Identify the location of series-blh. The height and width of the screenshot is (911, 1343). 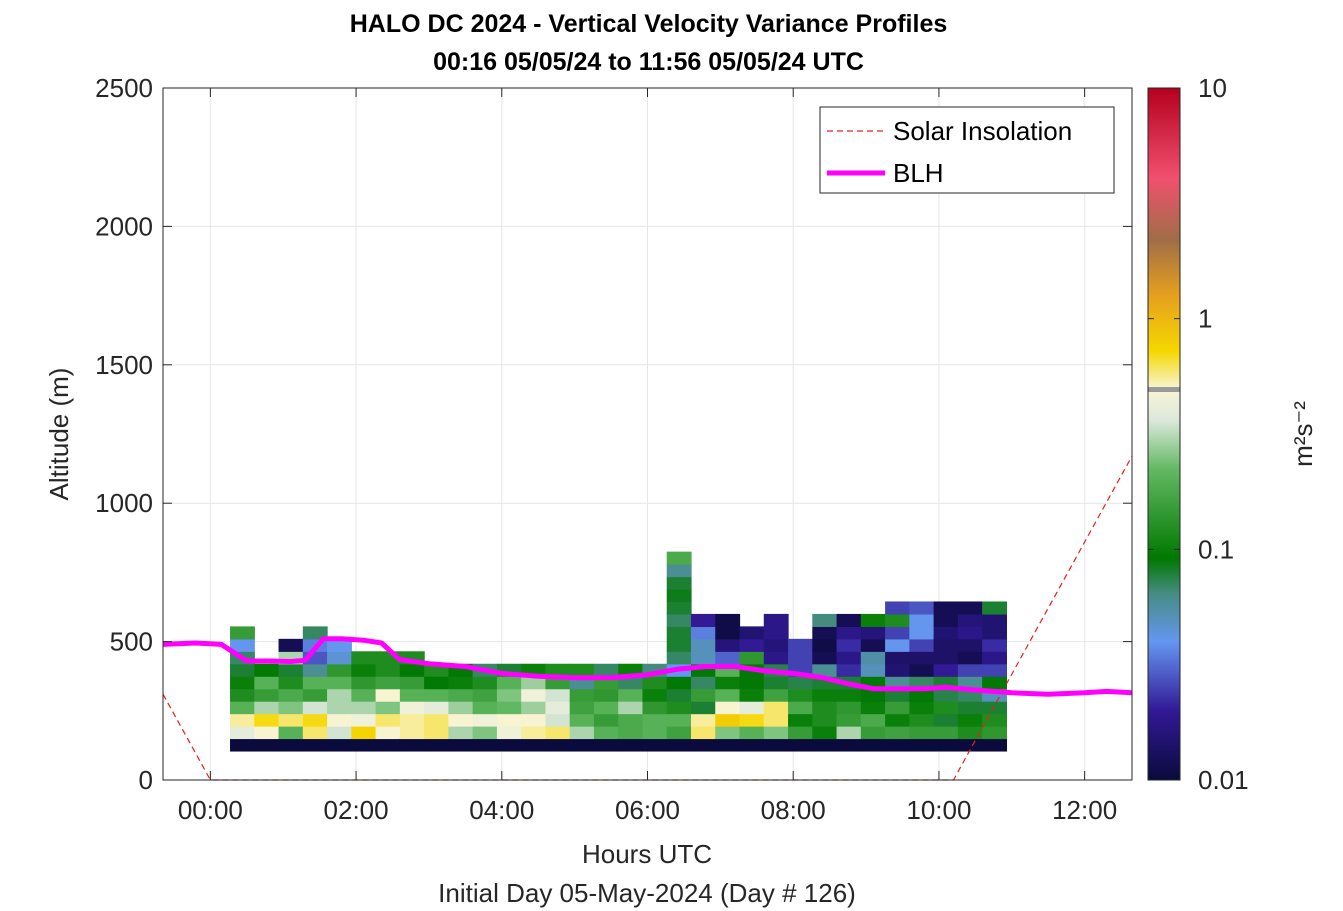
(647, 666).